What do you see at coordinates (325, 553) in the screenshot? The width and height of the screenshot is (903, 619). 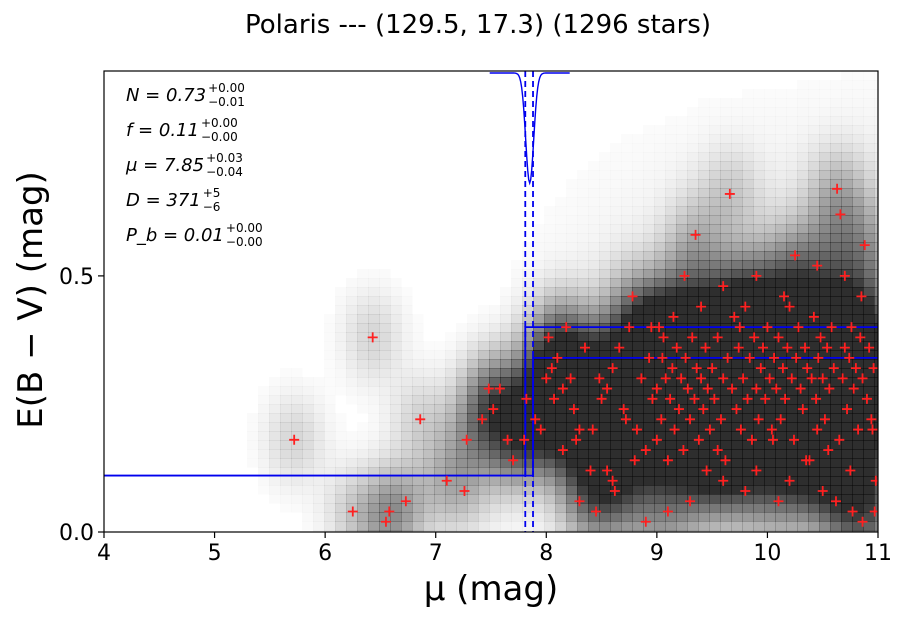 I see `x-tick-label-2: 6` at bounding box center [325, 553].